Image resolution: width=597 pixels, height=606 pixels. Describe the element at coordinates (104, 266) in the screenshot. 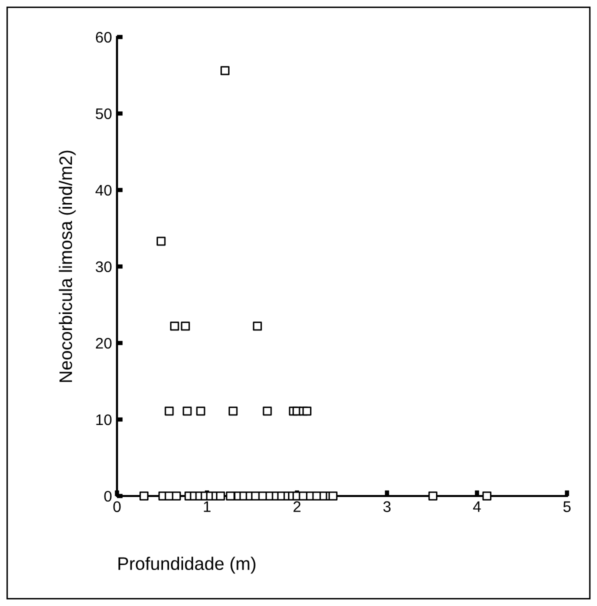

I see `y-tick-label: 30` at that location.